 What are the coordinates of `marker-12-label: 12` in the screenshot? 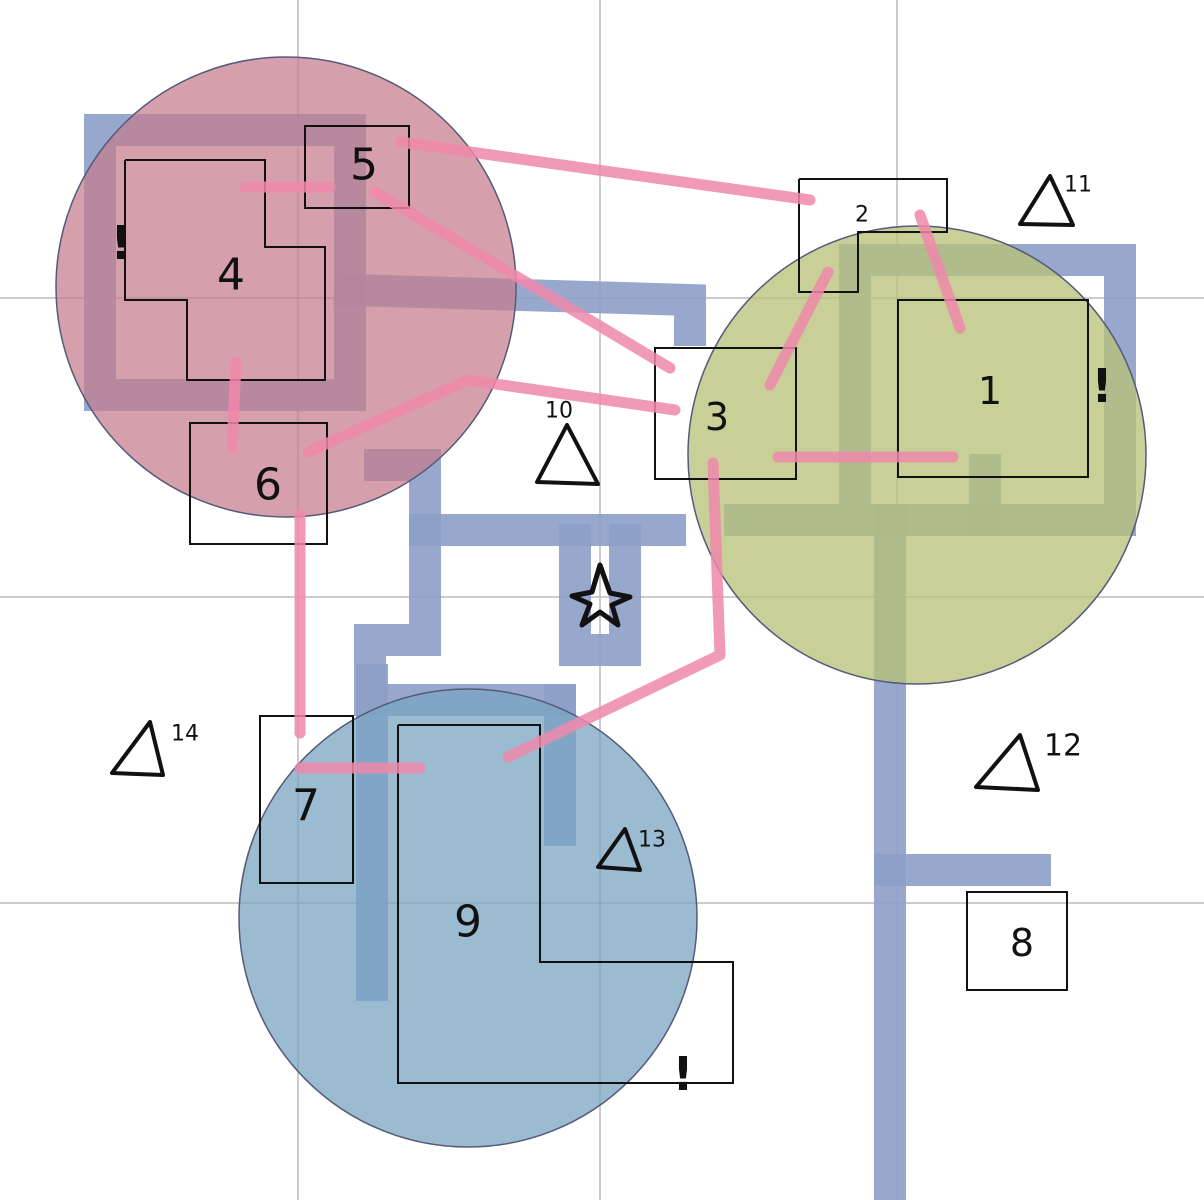 It's located at (1063, 746).